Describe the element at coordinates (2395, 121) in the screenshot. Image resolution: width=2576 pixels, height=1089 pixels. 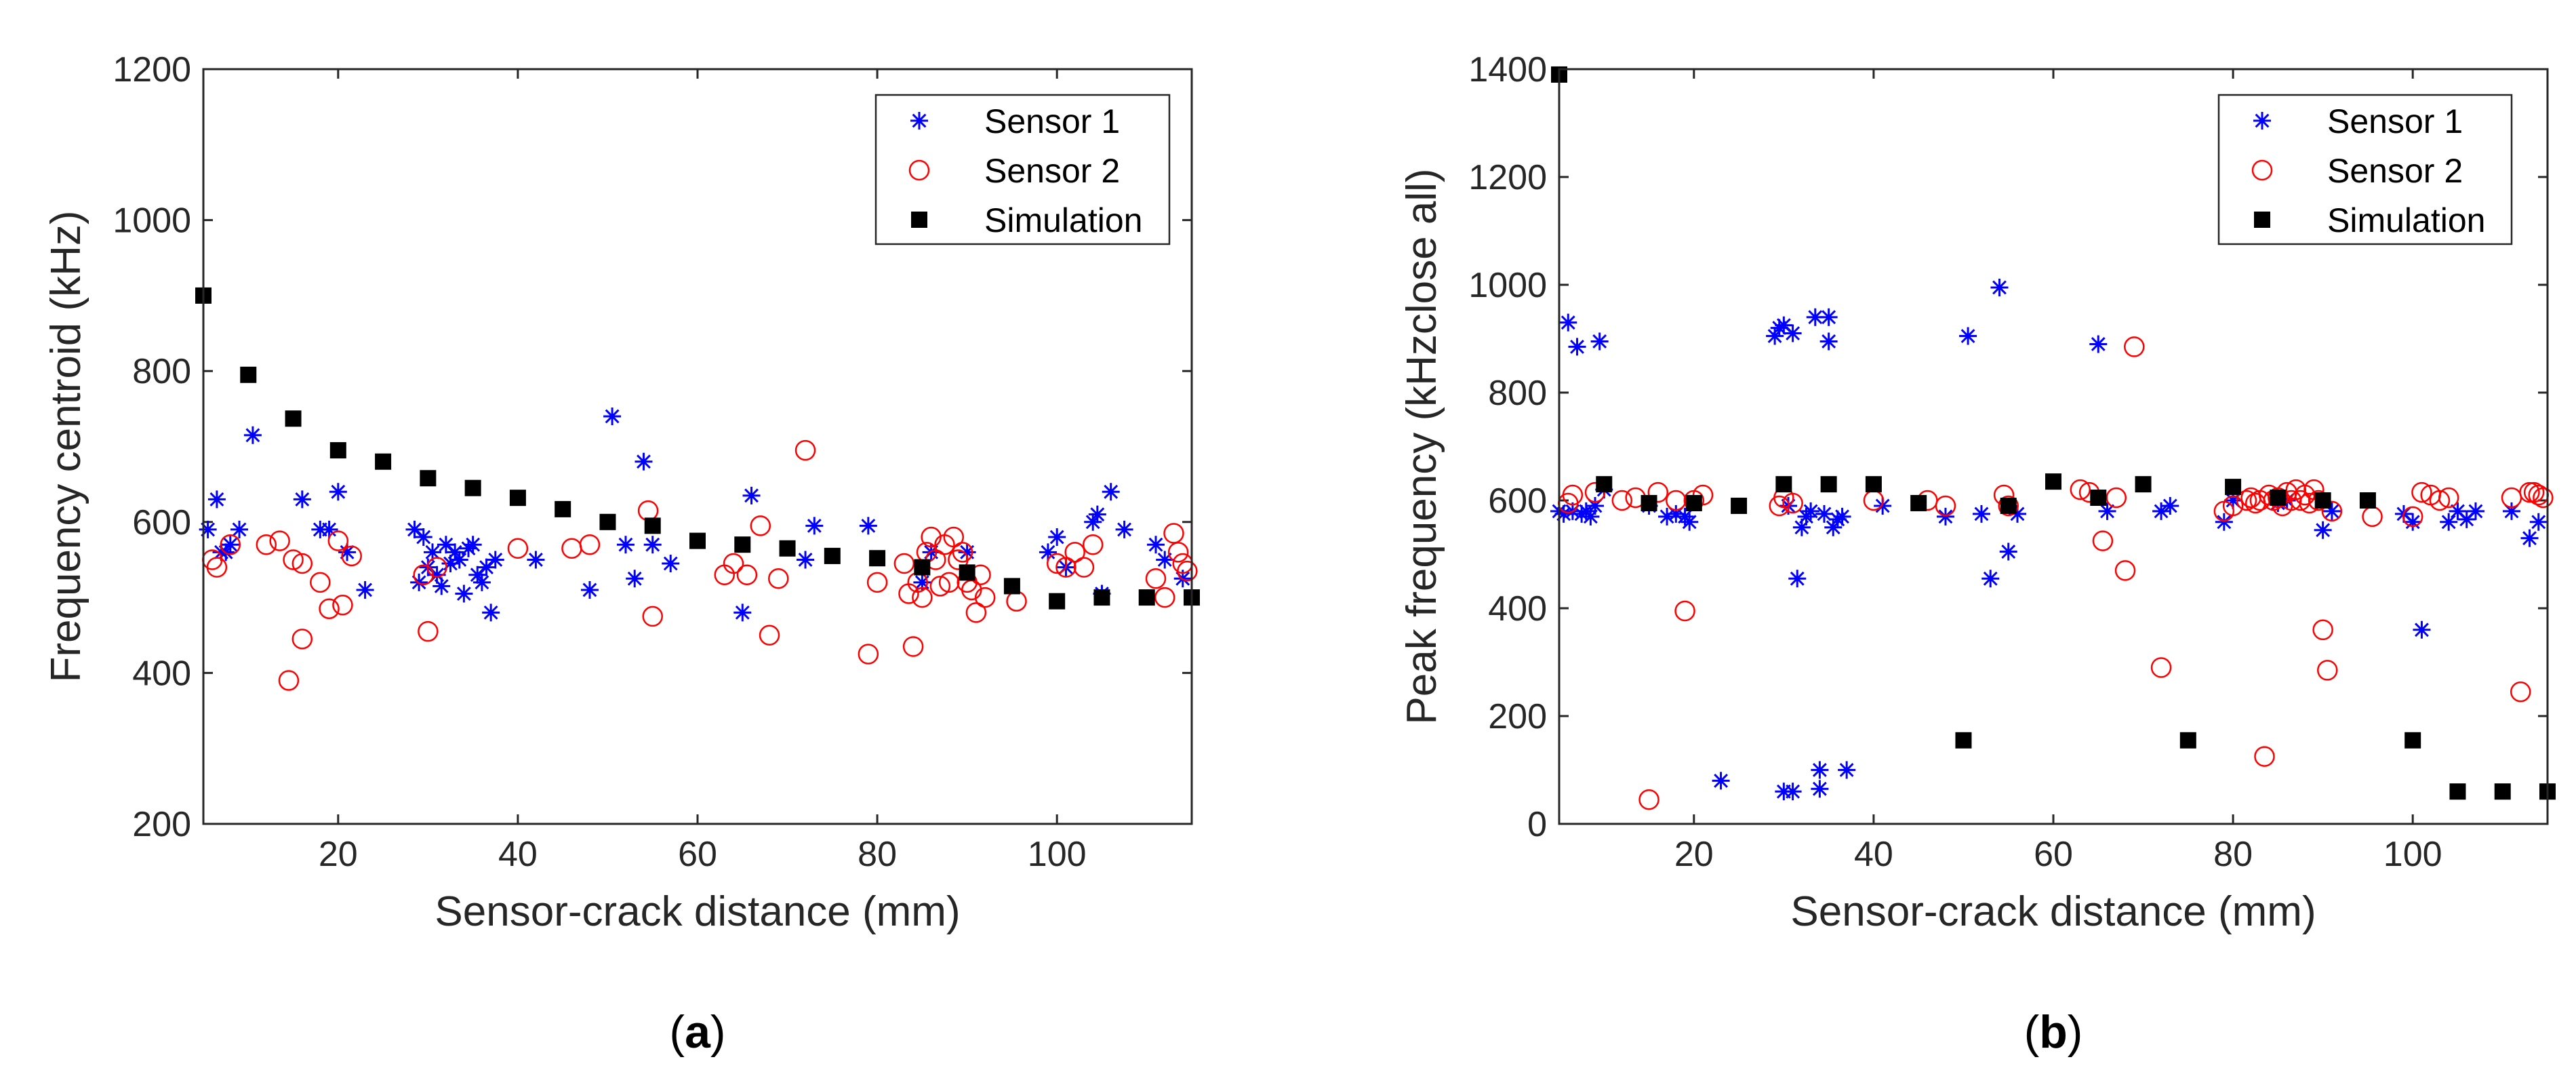
I see `legend-label: Sensor 1` at that location.